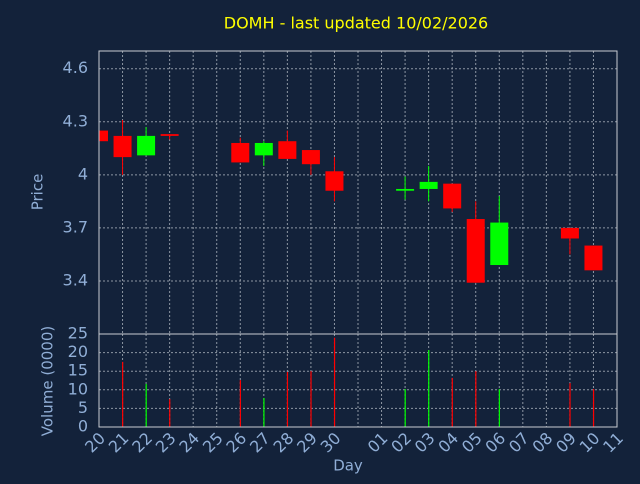 The width and height of the screenshot is (640, 484). I want to click on y-tick-label: 4.6, so click(75, 67).